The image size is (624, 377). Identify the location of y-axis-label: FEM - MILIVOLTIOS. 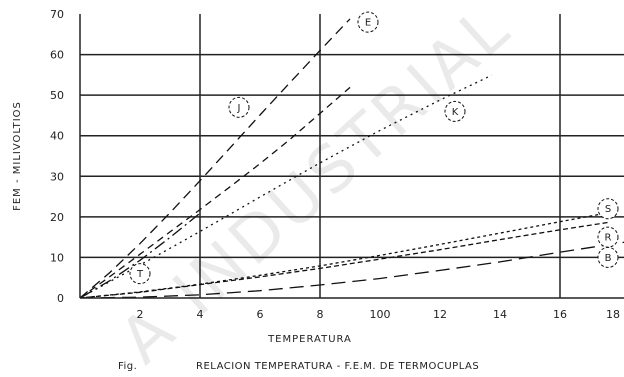
(17, 156).